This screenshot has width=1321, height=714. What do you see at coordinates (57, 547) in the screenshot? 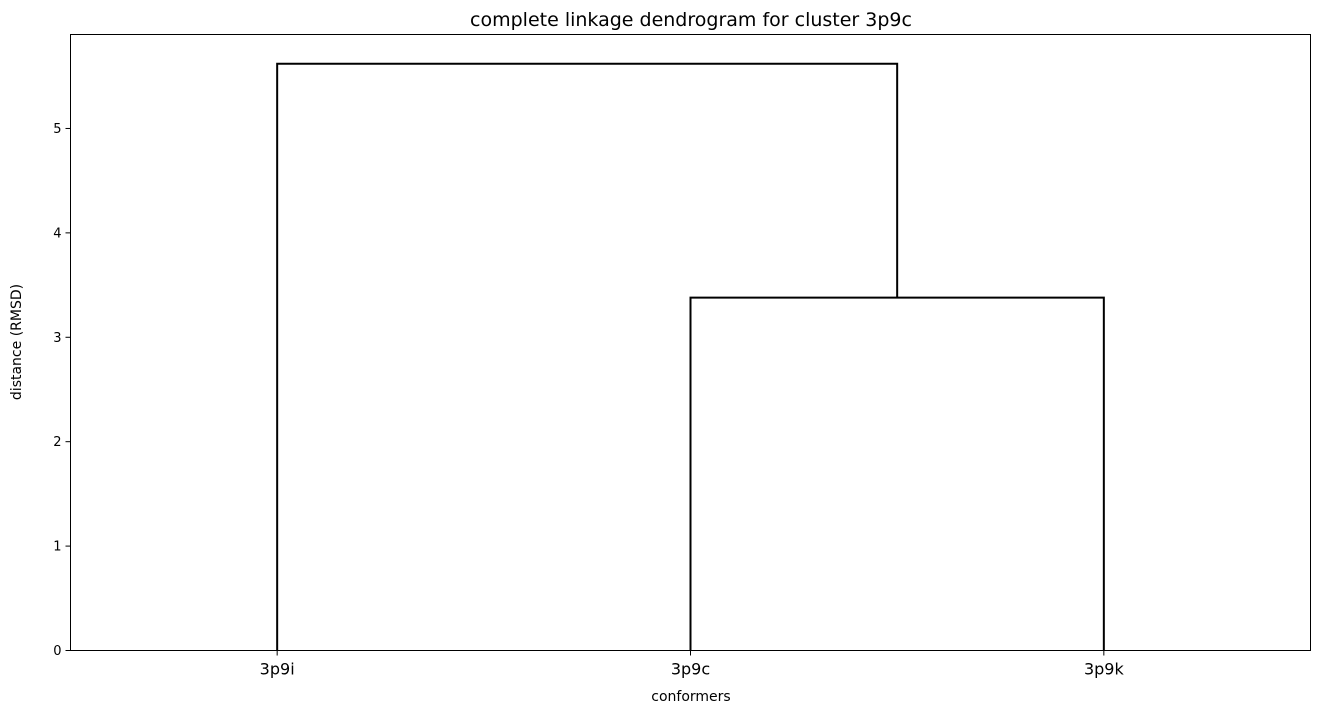
I see `y-tick-label: 1` at bounding box center [57, 547].